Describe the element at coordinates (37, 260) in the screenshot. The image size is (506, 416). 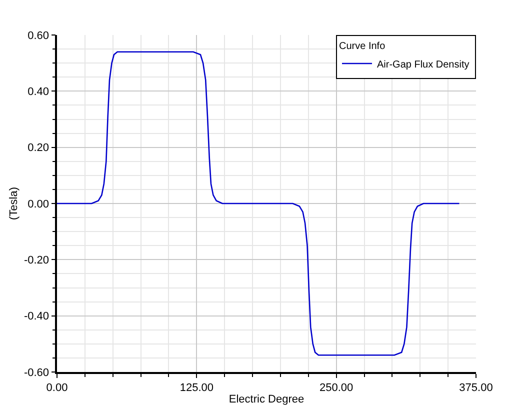
I see `y-tick-label: -0.20` at that location.